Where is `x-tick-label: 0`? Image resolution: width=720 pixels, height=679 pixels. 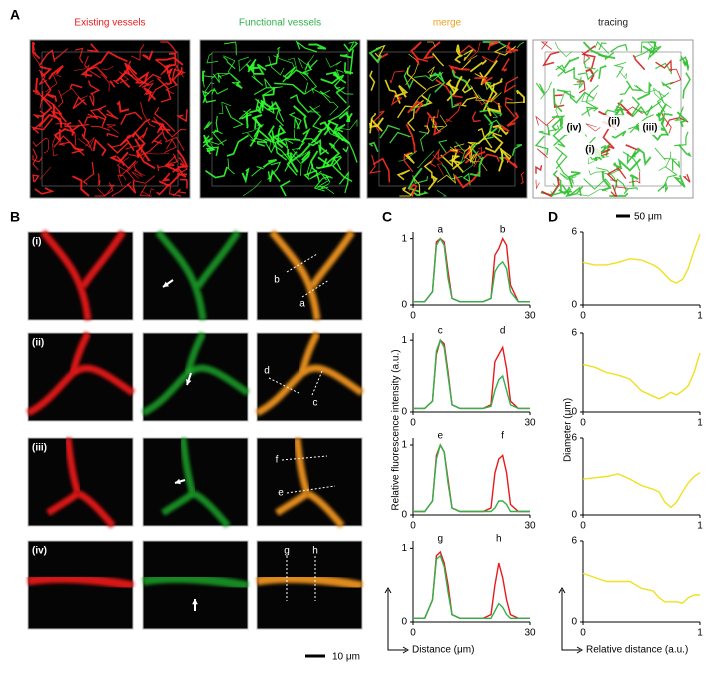
x-tick-label: 0 is located at coordinates (413, 526).